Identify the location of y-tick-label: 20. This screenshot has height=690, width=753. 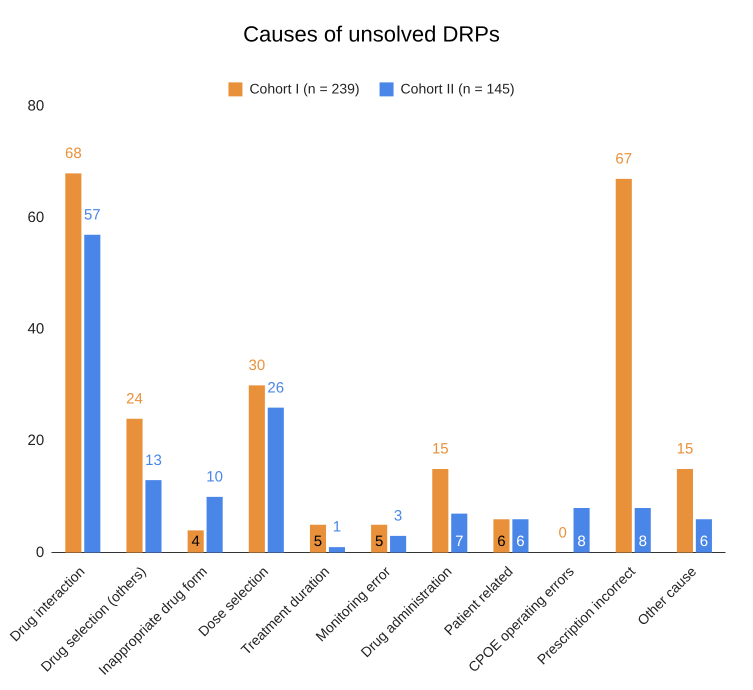
(36, 441).